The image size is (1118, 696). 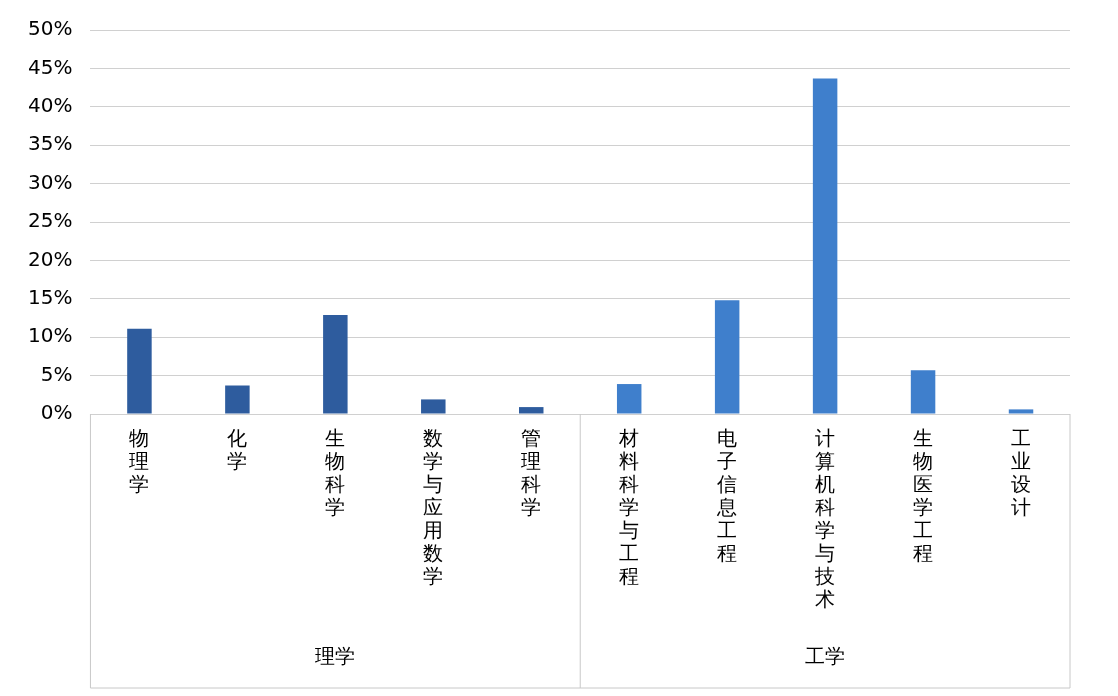 I want to click on y-tick-label: 25%, so click(x=50, y=220).